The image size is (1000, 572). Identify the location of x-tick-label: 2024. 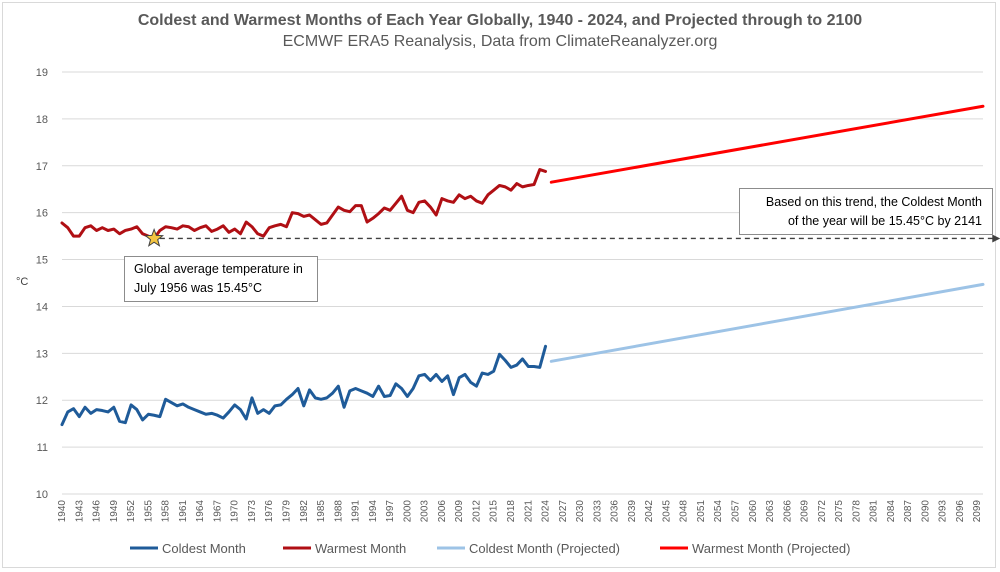
(546, 511).